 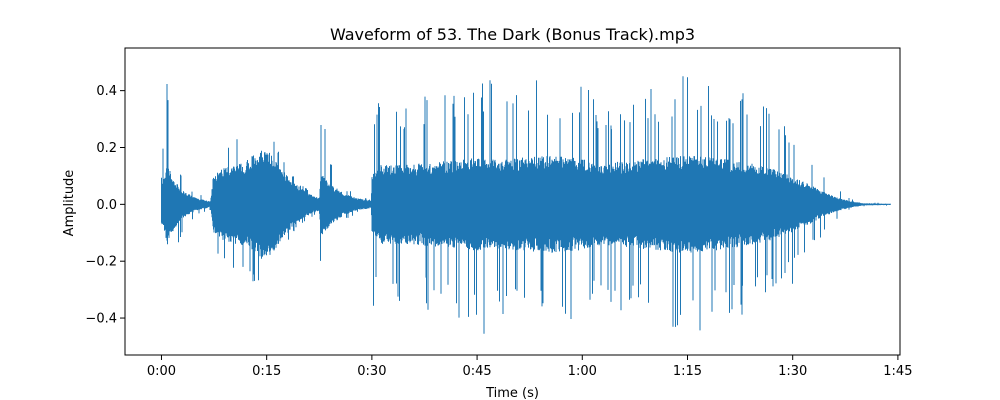 What do you see at coordinates (101, 319) in the screenshot?
I see `y-tick-label: −0.4` at bounding box center [101, 319].